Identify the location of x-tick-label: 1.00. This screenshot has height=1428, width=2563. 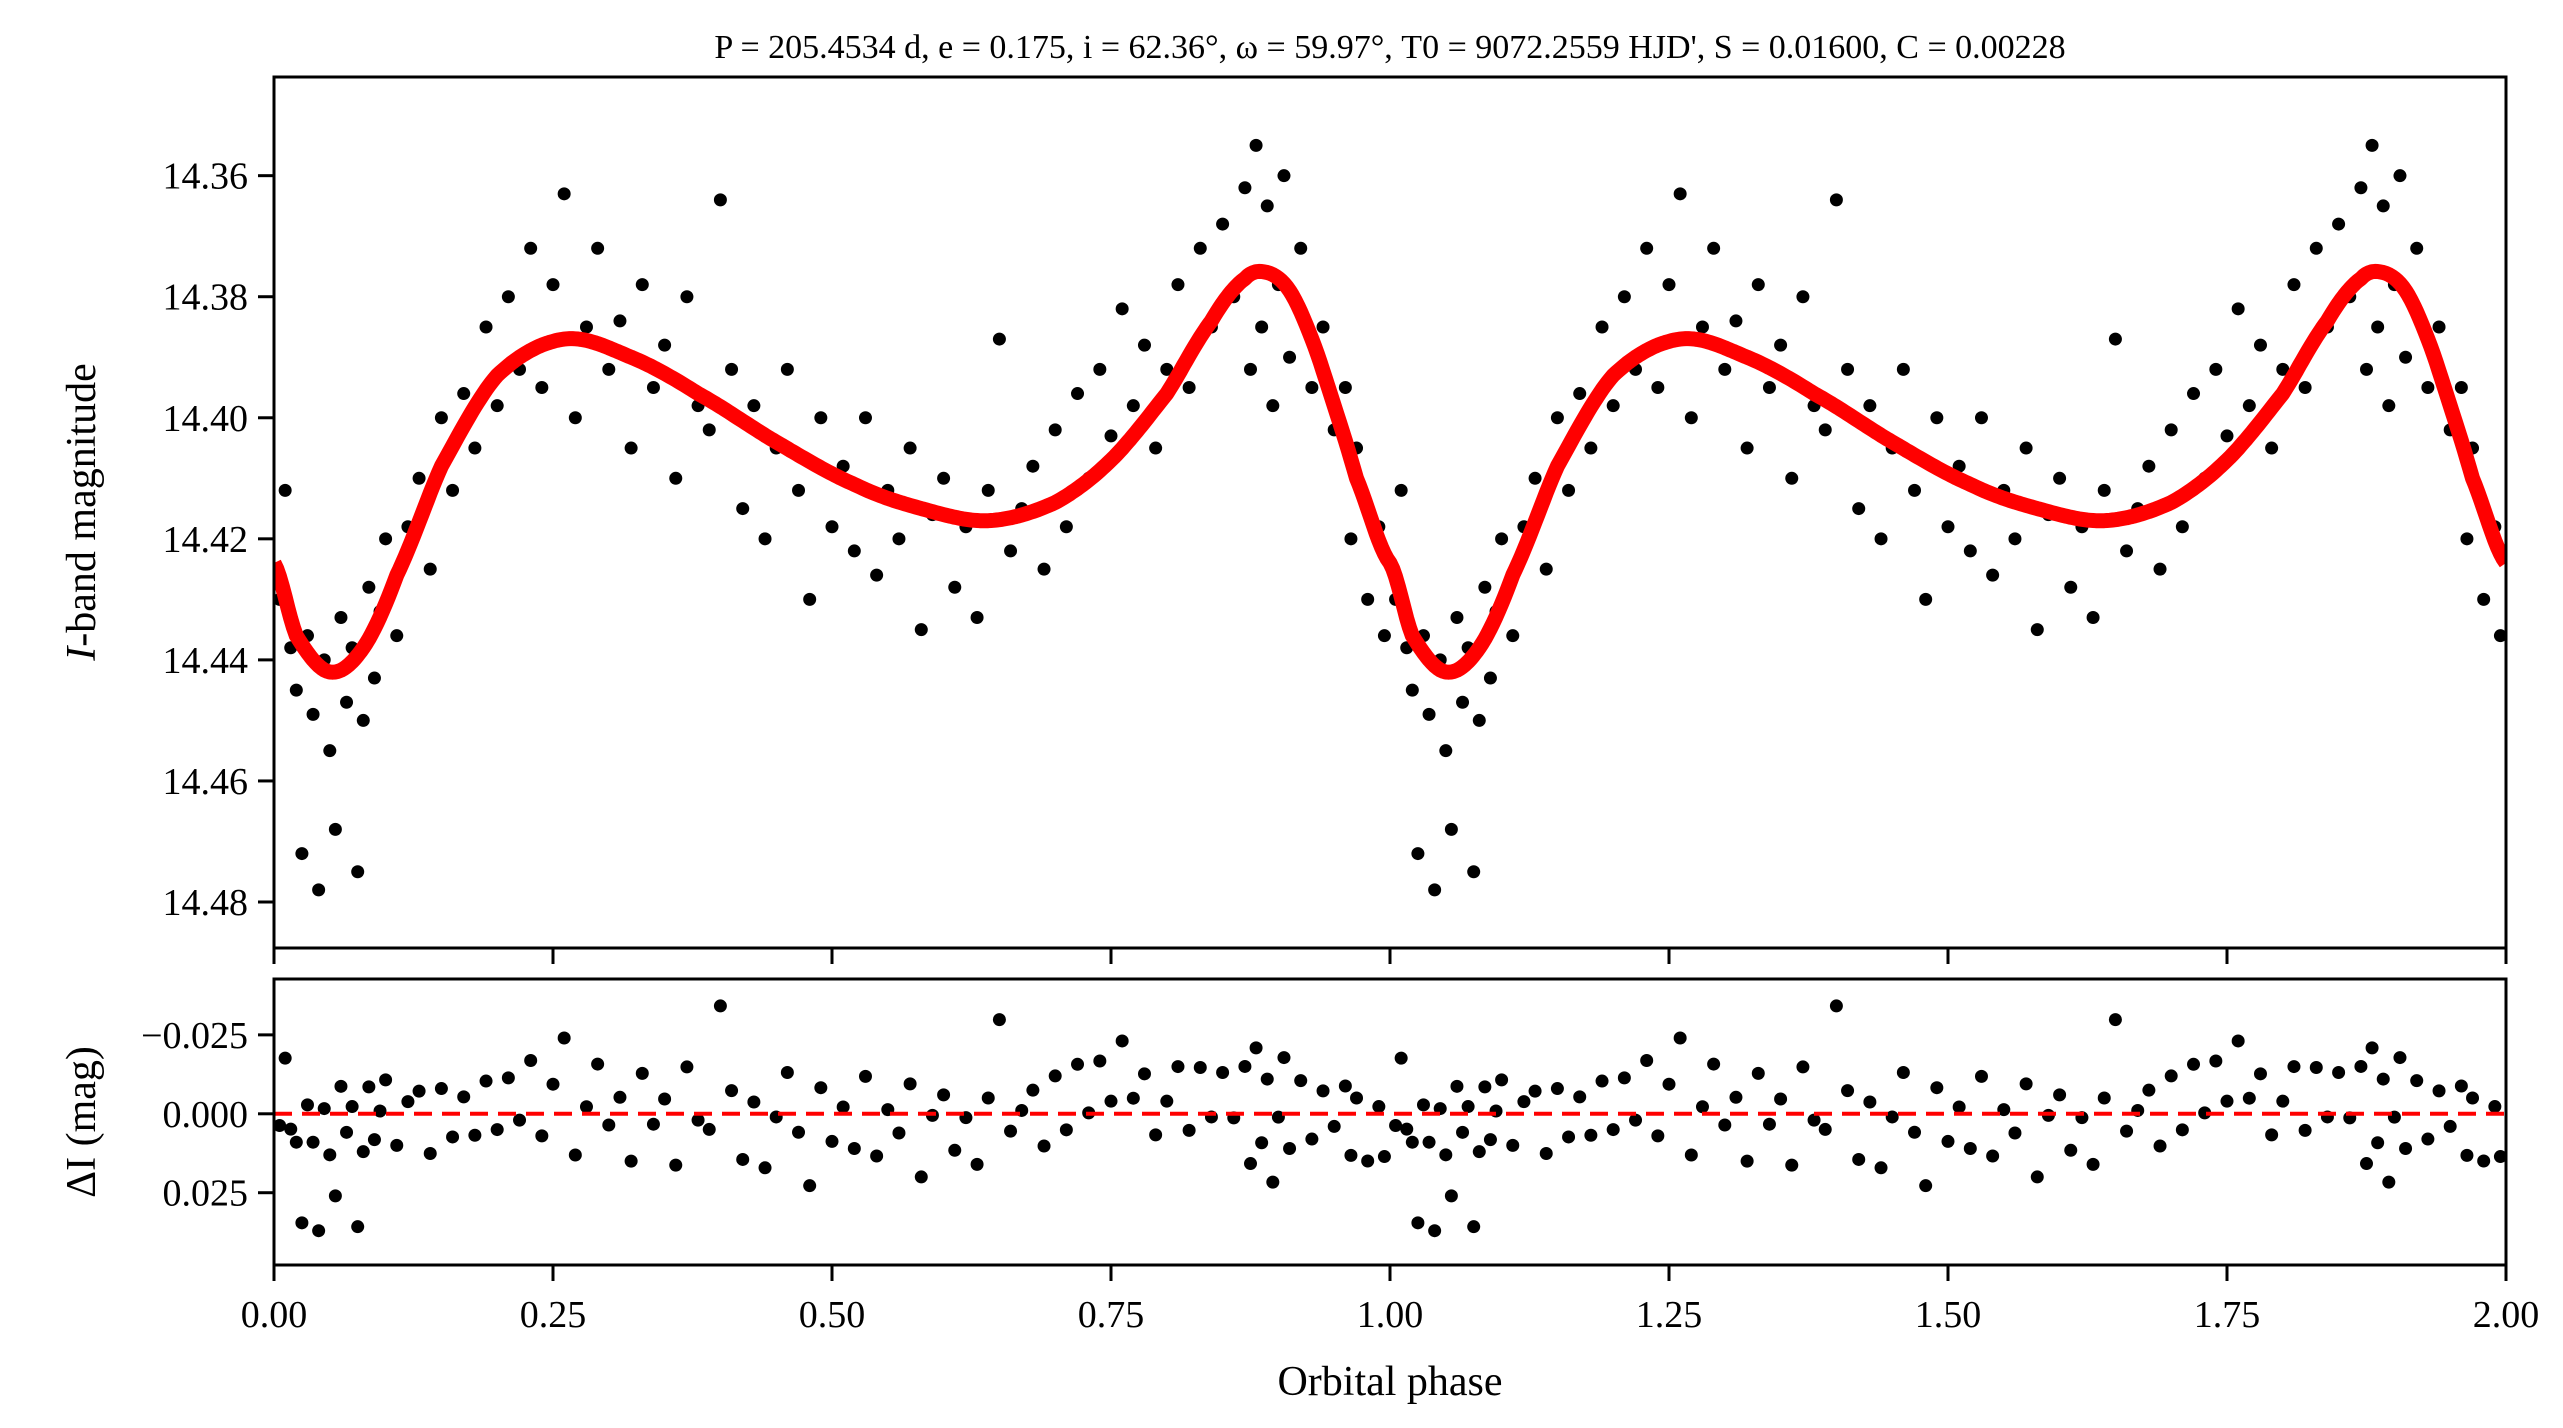
(1390, 1315).